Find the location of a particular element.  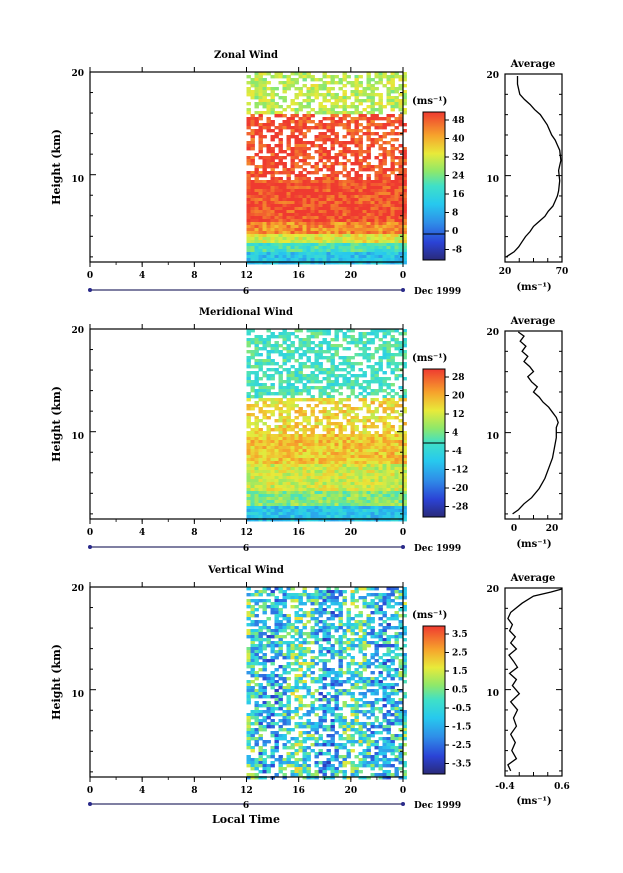

meridional-profile-line is located at coordinates (535, 423).